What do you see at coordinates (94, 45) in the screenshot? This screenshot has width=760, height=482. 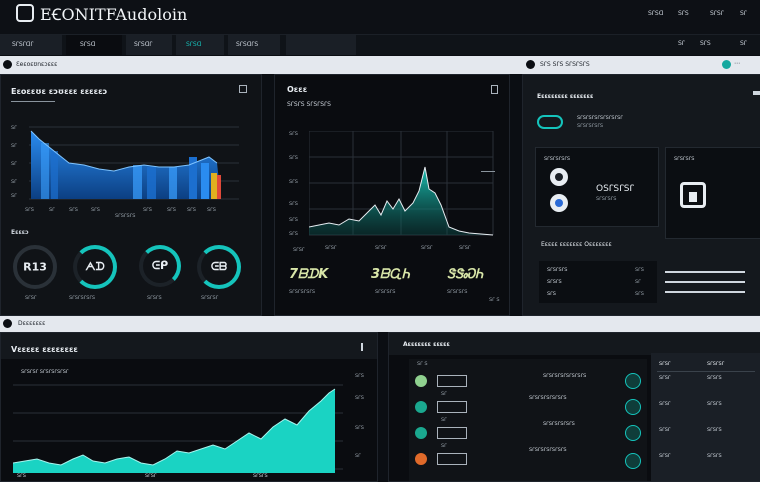 I see `tab-active: ꓢꓩꓢꓷ` at bounding box center [94, 45].